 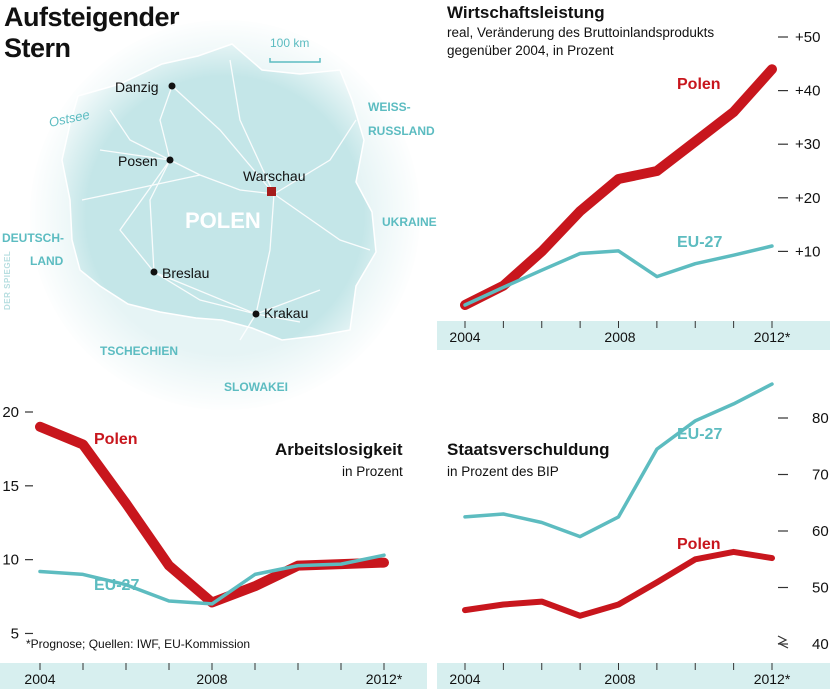 I want to click on y-tick-label-1-0: 5, so click(x=15, y=633).